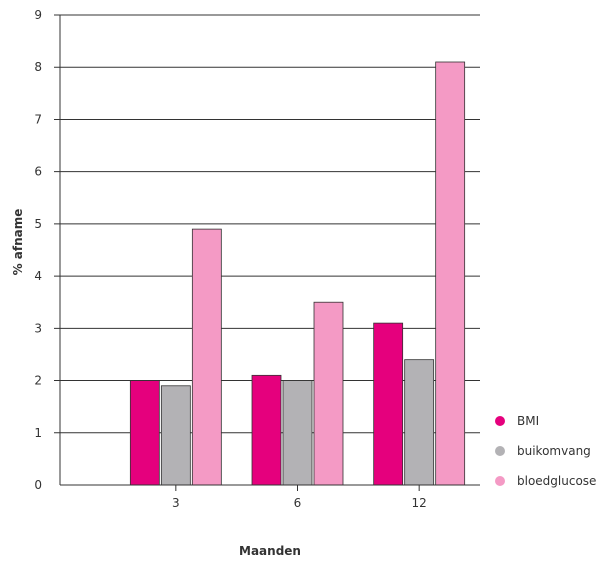 The image size is (606, 562). What do you see at coordinates (500, 421) in the screenshot?
I see `legend-swatch-BMI` at bounding box center [500, 421].